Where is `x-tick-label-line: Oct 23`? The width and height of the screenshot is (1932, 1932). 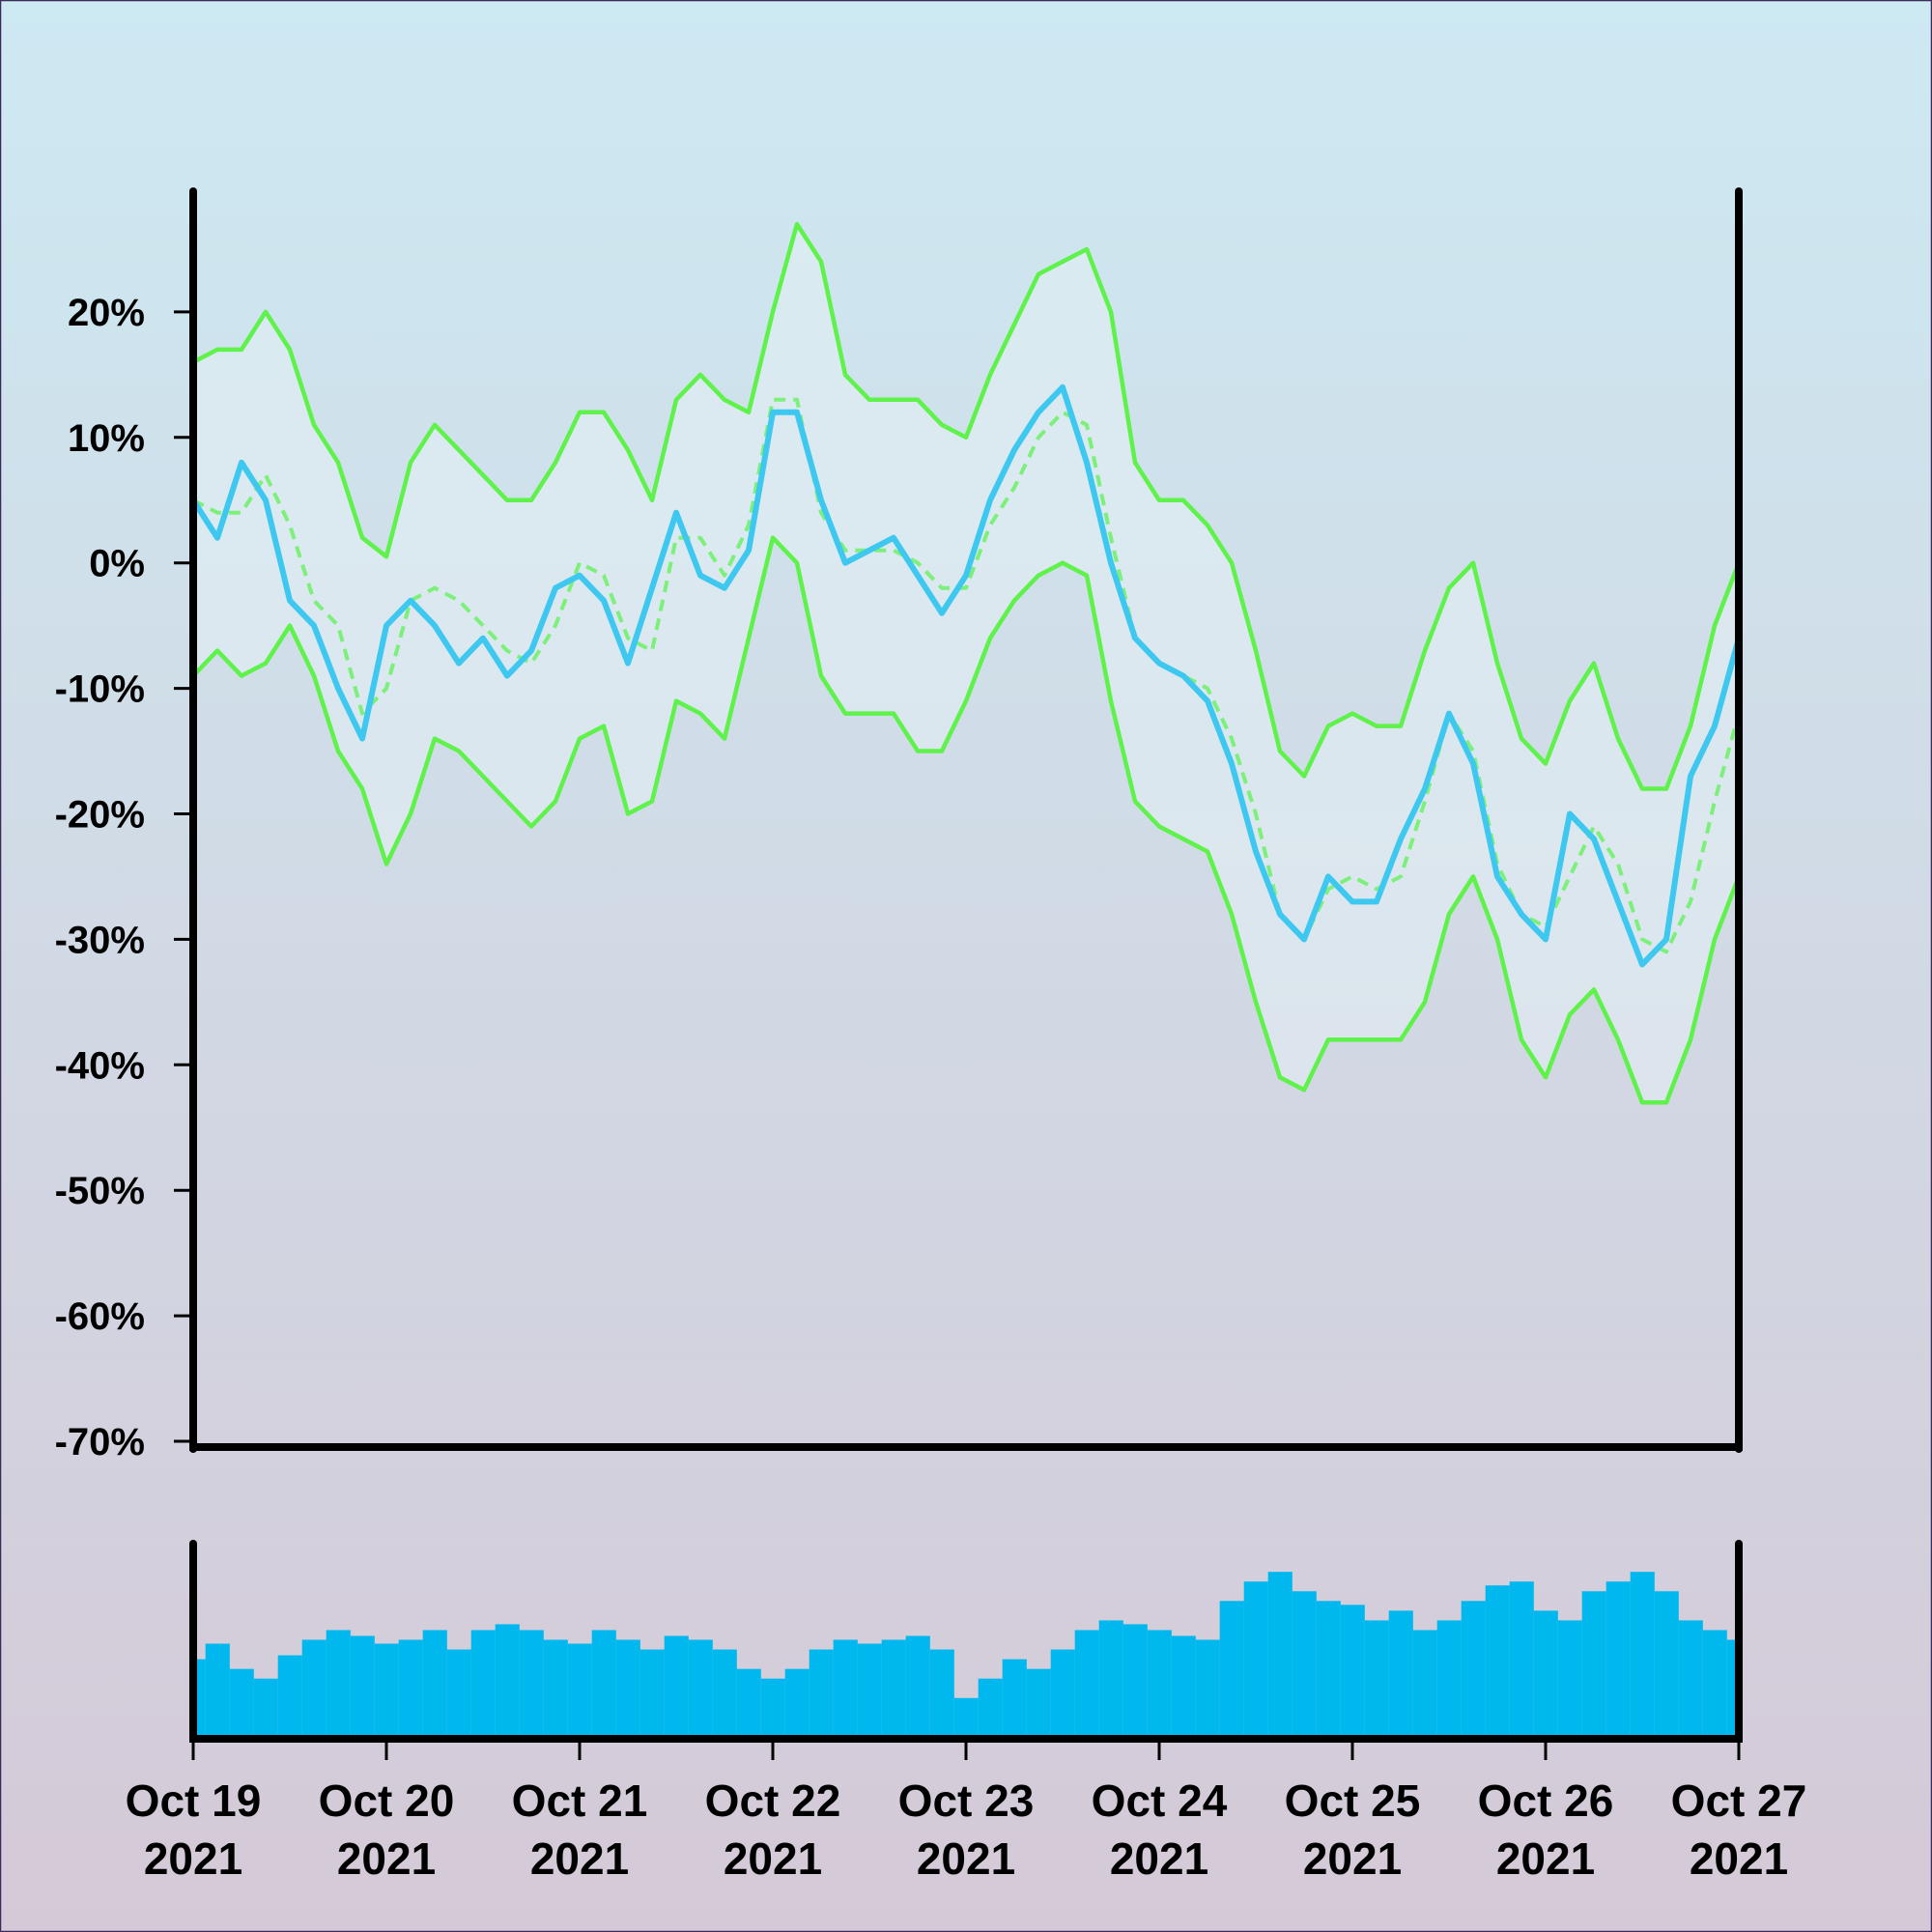
x-tick-label-line: Oct 23 is located at coordinates (966, 1801).